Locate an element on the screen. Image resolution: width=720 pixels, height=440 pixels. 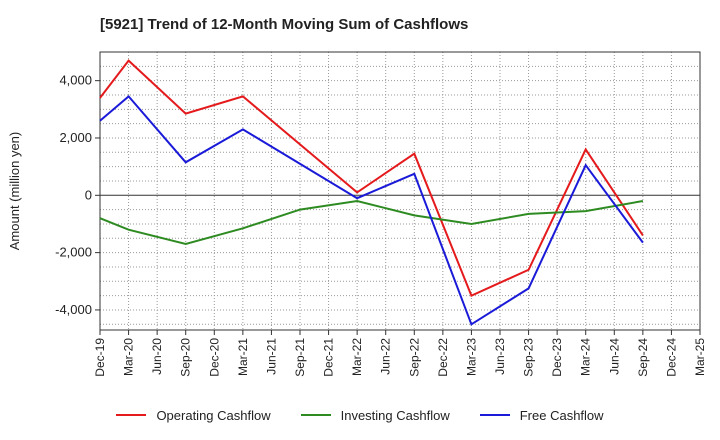
x-tick-label: Dec-20 is located at coordinates (214, 357).